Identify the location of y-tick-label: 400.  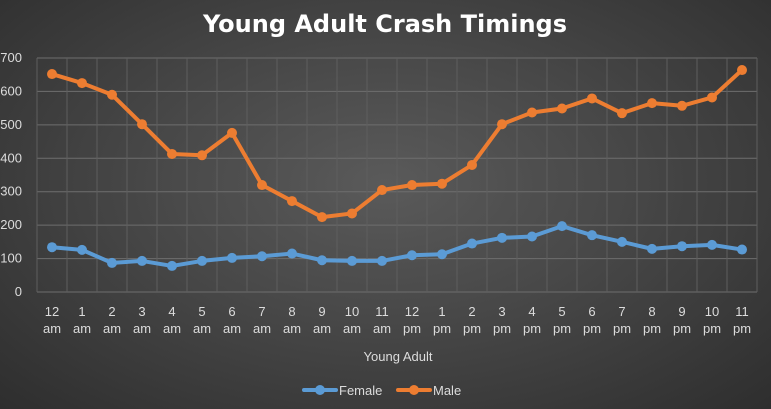
(11, 157).